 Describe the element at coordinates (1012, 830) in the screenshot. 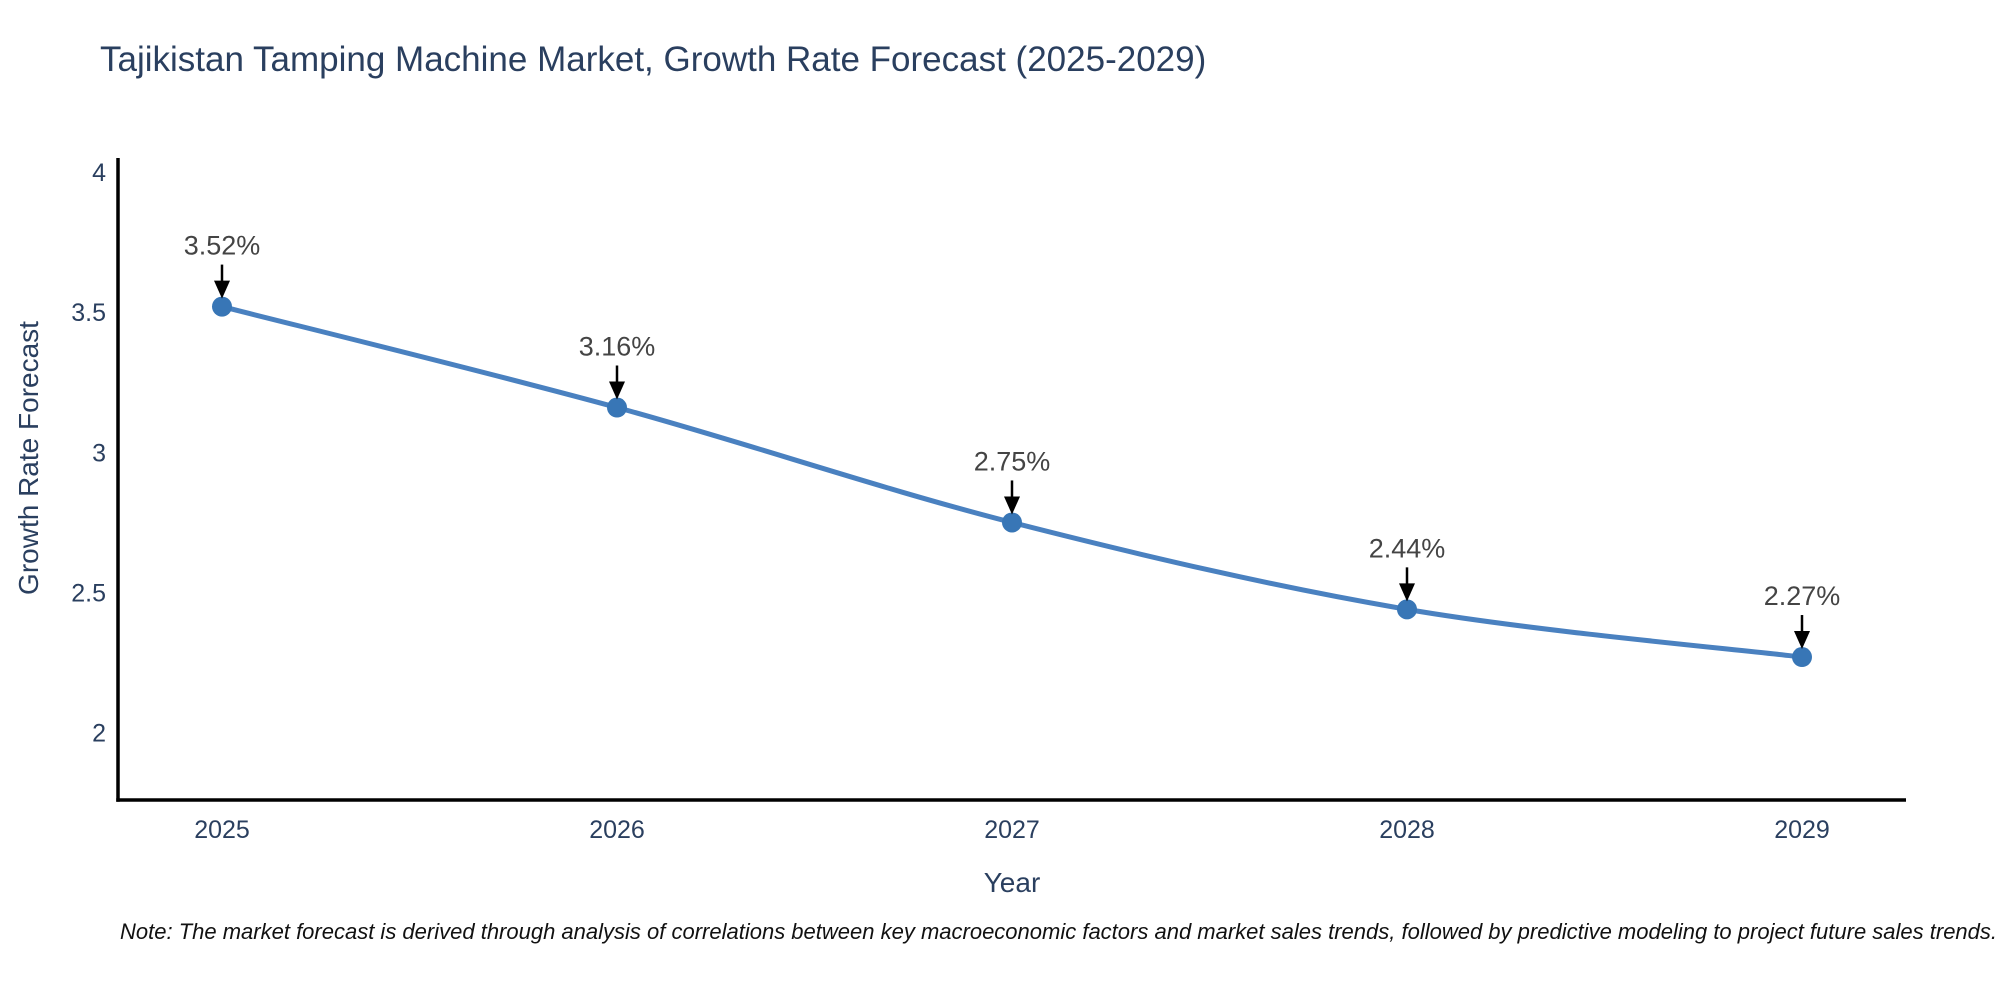

I see `x-tick-label: 2027` at that location.